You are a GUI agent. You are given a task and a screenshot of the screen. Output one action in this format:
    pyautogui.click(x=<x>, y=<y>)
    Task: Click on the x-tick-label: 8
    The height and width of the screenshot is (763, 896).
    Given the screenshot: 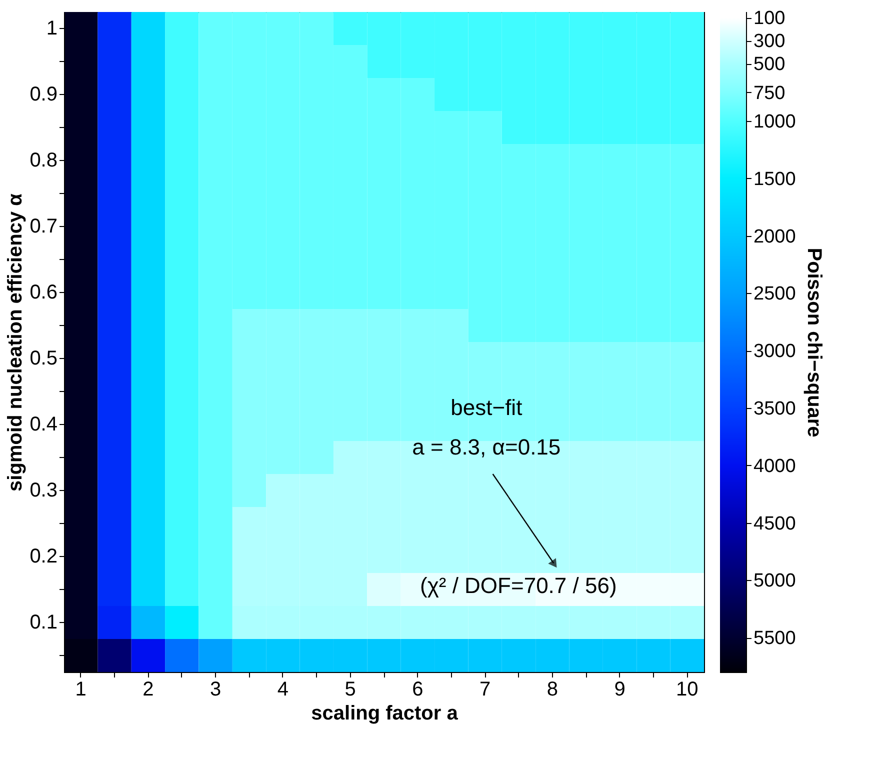 What is the action you would take?
    pyautogui.click(x=552, y=689)
    